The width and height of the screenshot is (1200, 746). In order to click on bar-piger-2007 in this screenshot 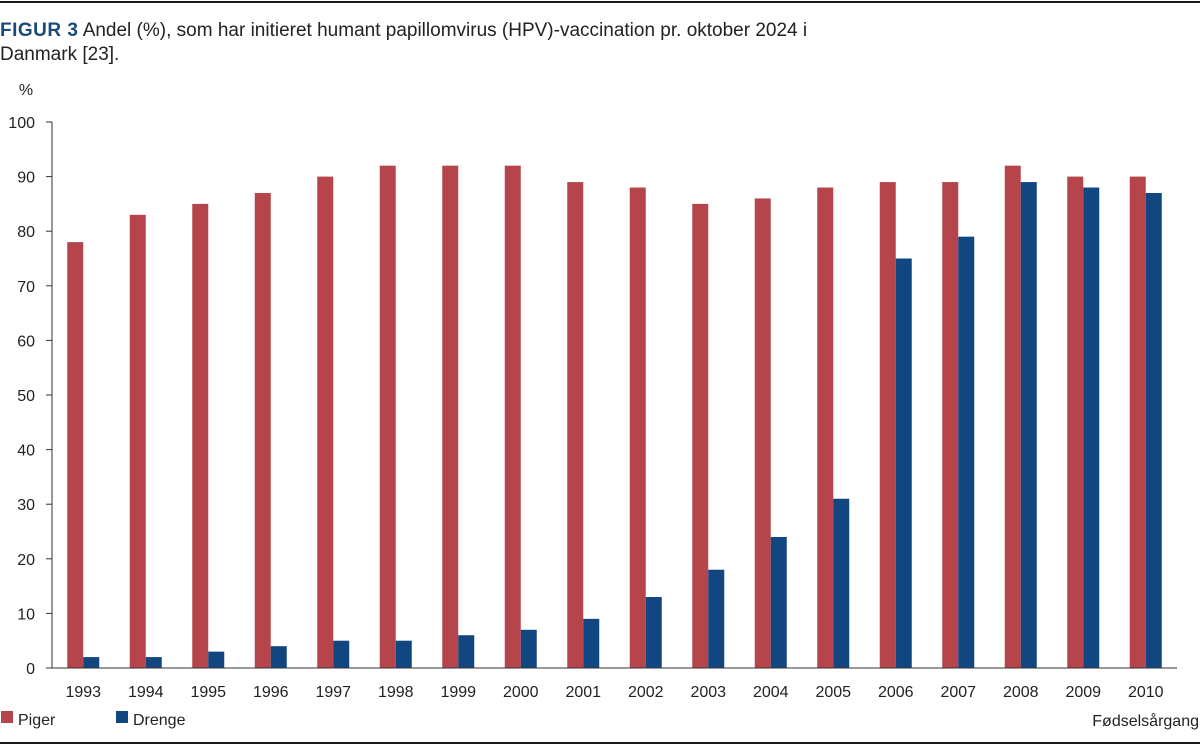, I will do `click(950, 425)`.